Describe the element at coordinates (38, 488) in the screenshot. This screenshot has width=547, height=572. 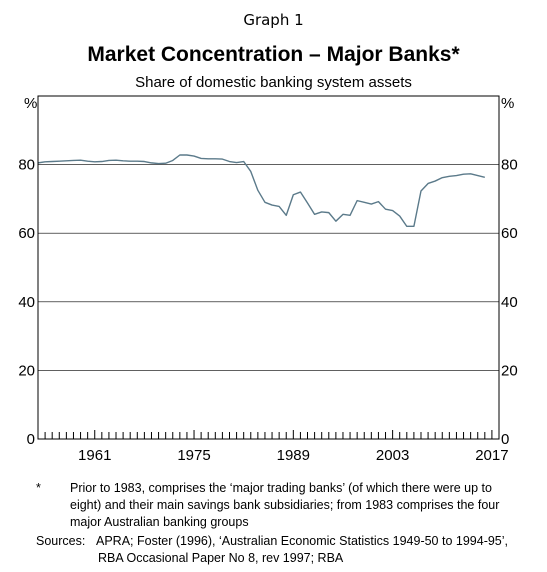
I see `footnote-marker: *` at that location.